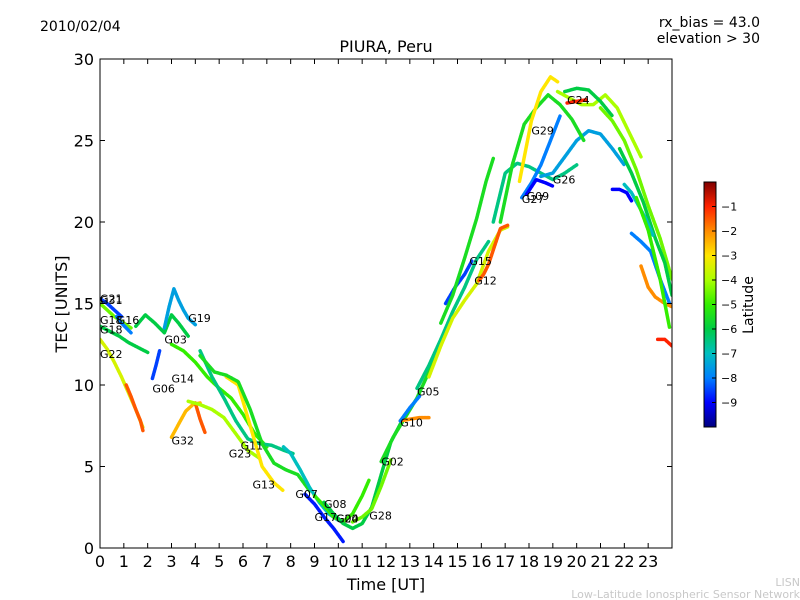 This screenshot has width=800, height=600. Describe the element at coordinates (729, 403) in the screenshot. I see `colorbar-tick-label: −9` at that location.